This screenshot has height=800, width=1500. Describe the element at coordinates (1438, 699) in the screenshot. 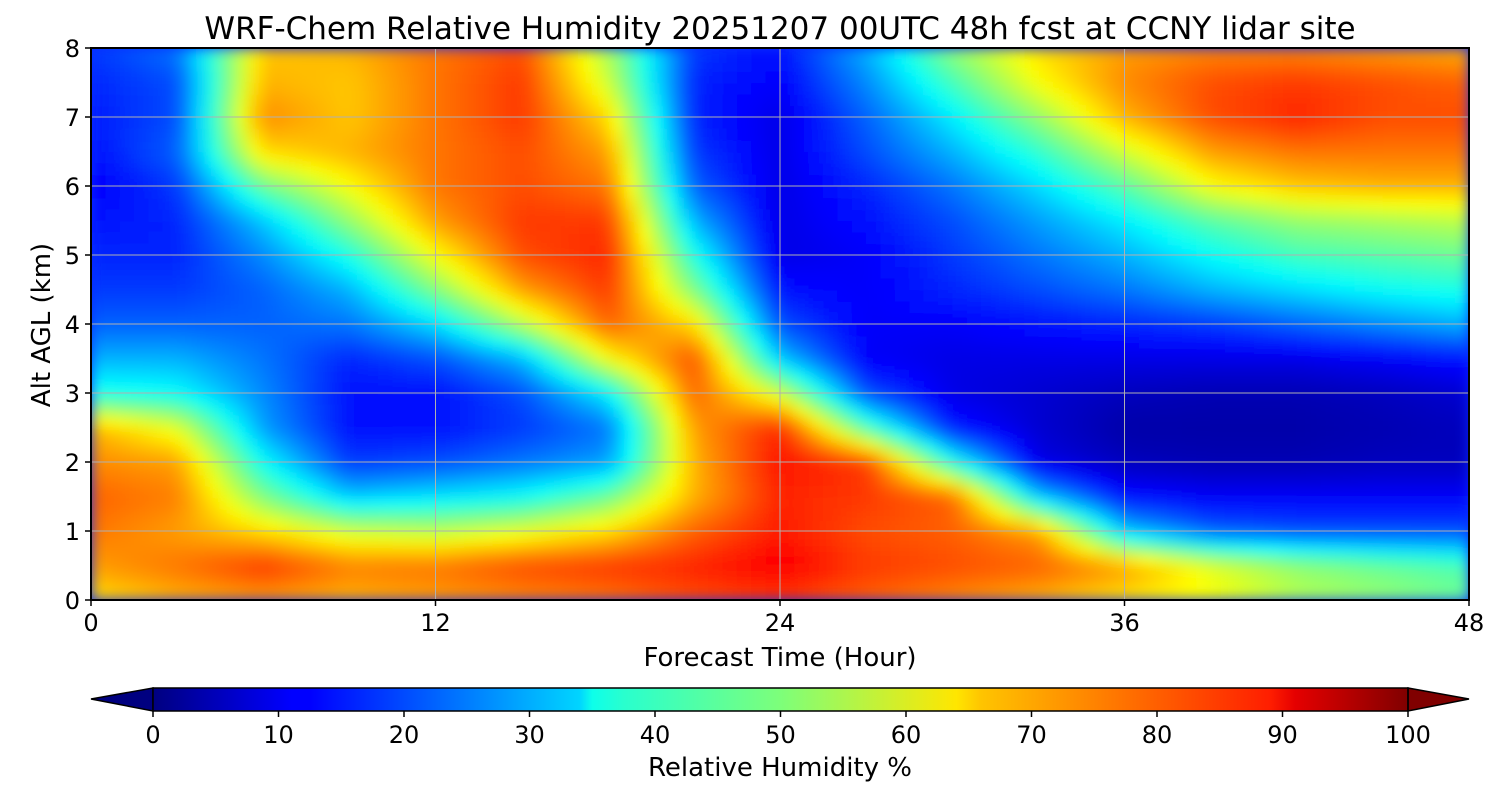

I see `colorbar-extend-max` at that location.